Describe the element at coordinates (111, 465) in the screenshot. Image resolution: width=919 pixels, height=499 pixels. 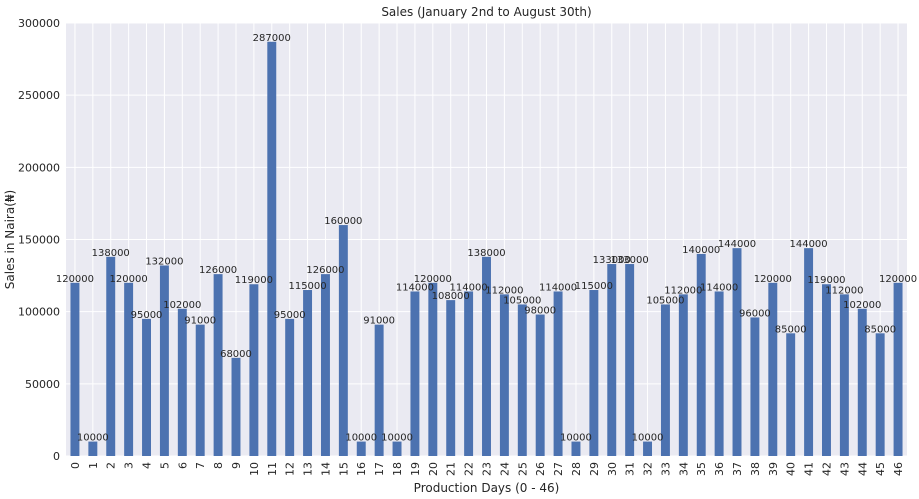
I see `x-tick-label: 2` at that location.